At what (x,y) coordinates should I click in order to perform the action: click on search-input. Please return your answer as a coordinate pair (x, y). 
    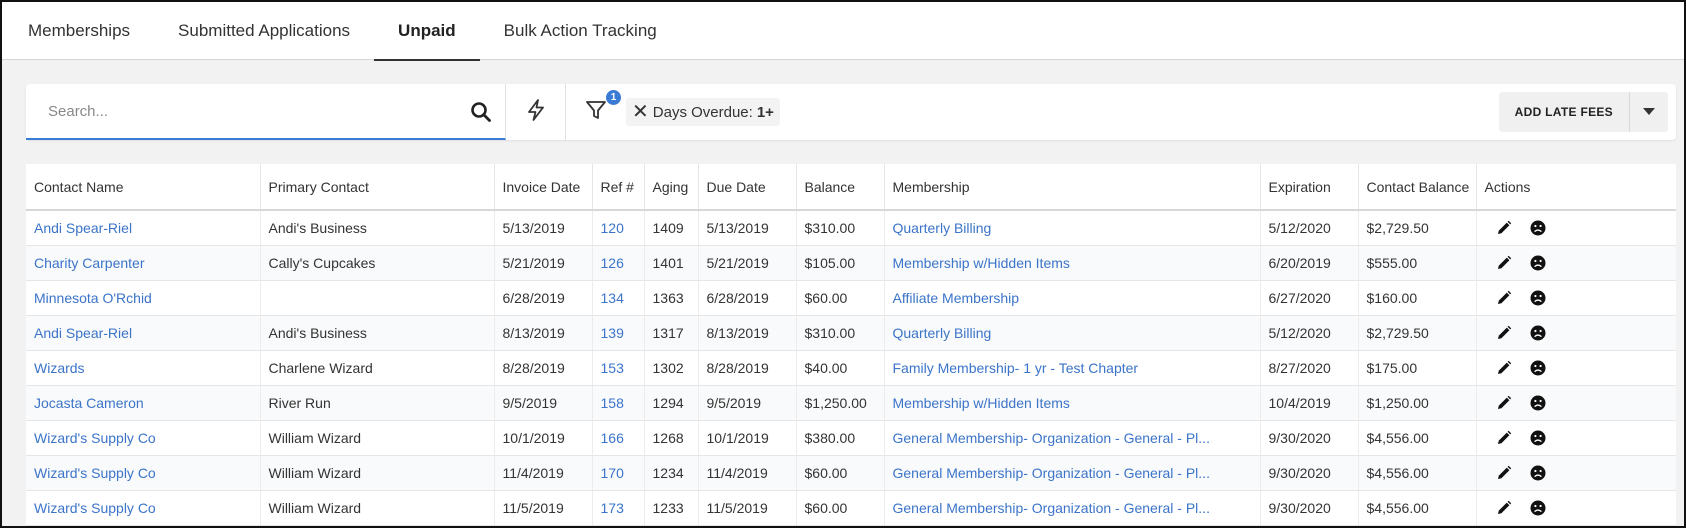
    Looking at the image, I should click on (236, 111).